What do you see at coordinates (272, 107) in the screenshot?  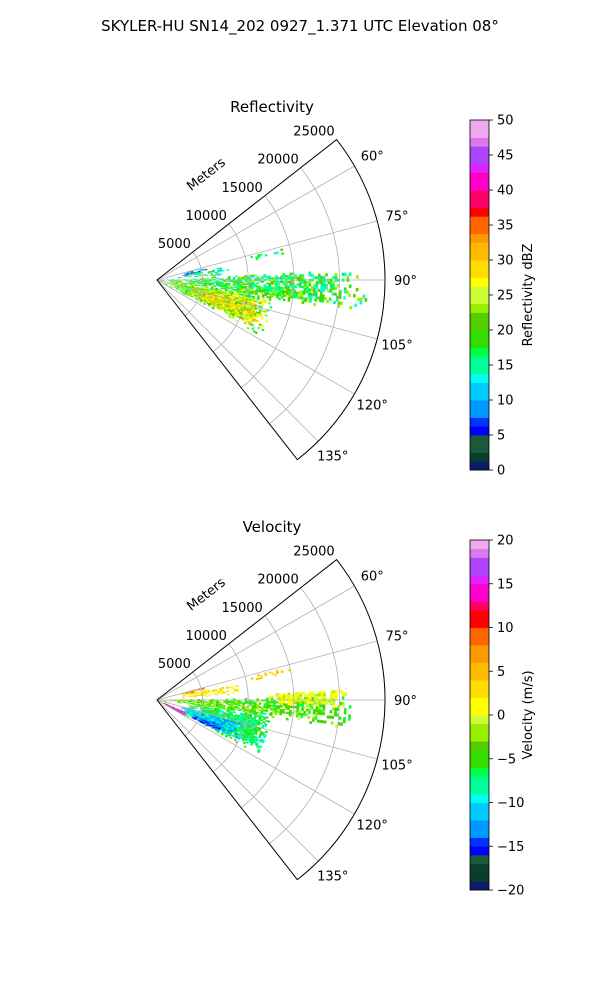 I see `reflectivity-title: Reflectivity` at bounding box center [272, 107].